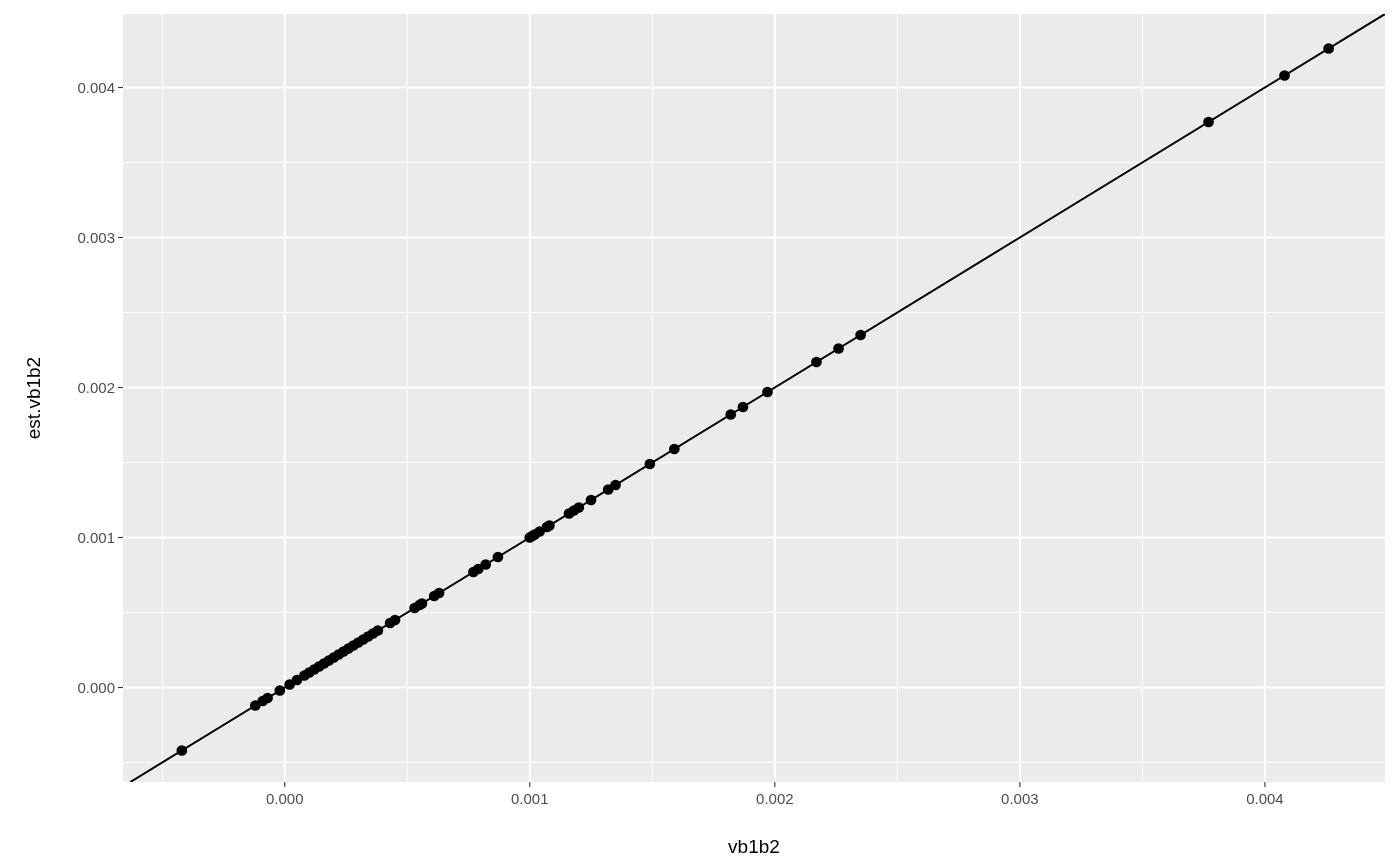  What do you see at coordinates (96, 387) in the screenshot?
I see `y-tick-label: 0.002` at bounding box center [96, 387].